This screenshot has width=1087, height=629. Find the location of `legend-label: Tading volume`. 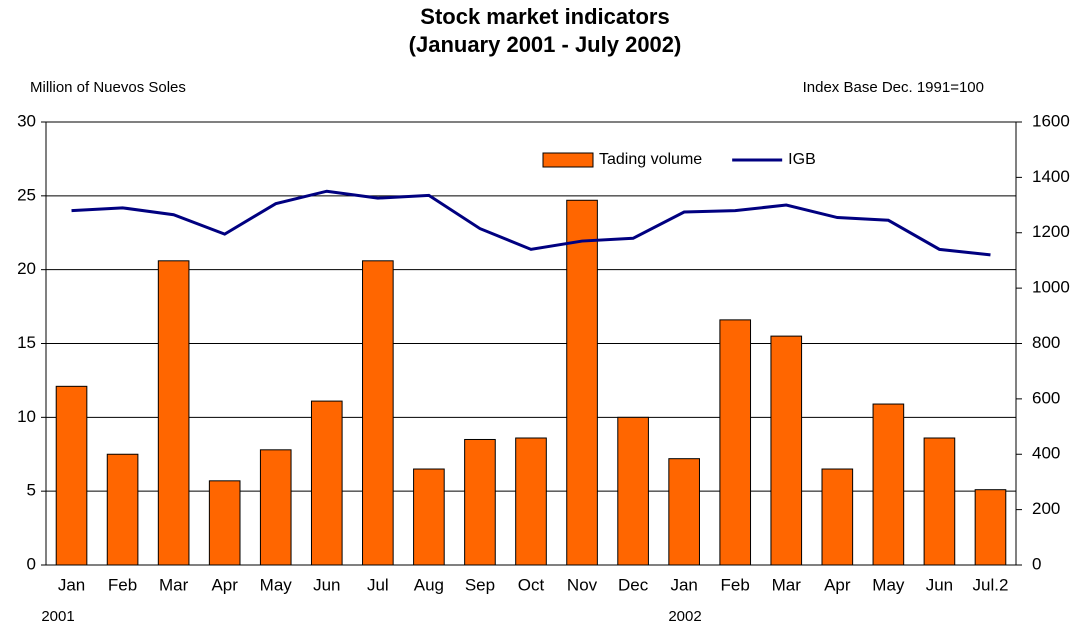

legend-label: Tading volume is located at coordinates (650, 159).